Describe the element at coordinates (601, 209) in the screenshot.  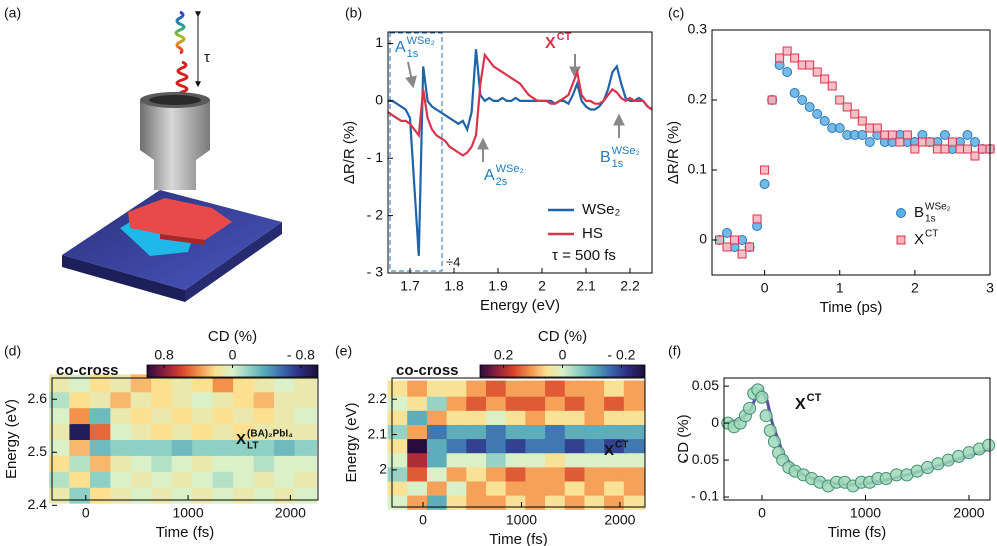
I see `legend-label: WSe₂` at that location.